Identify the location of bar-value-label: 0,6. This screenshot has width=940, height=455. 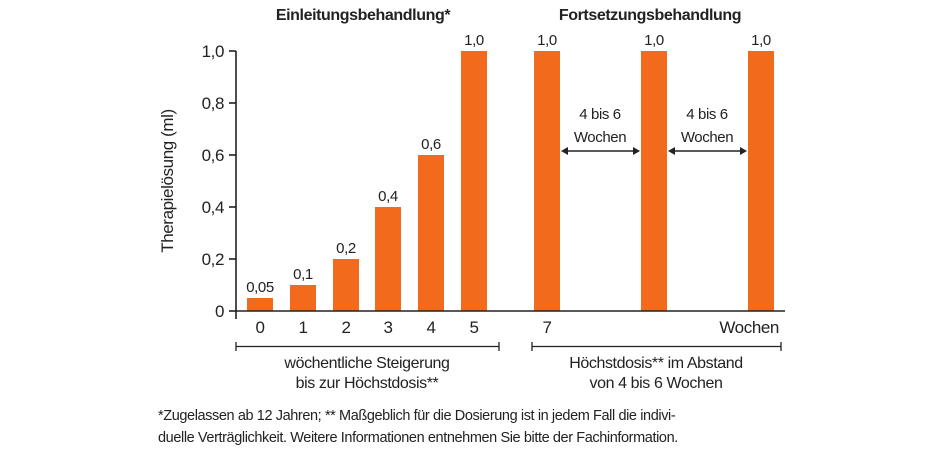
(431, 144).